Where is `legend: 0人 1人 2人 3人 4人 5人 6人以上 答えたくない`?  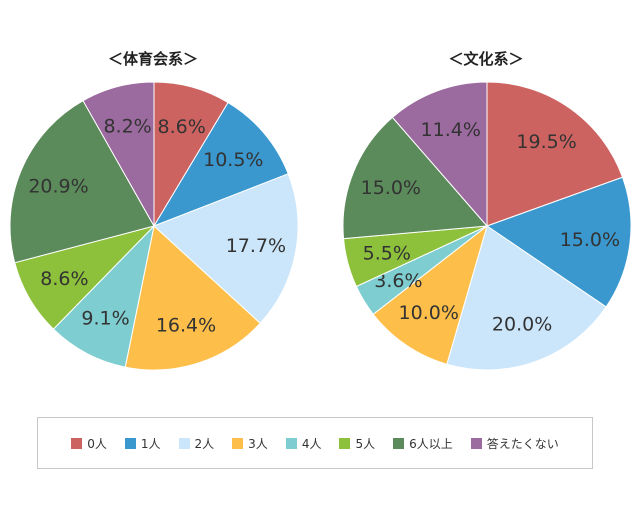 legend: 0人 1人 2人 3人 4人 5人 6人以上 答えたくない is located at coordinates (315, 443).